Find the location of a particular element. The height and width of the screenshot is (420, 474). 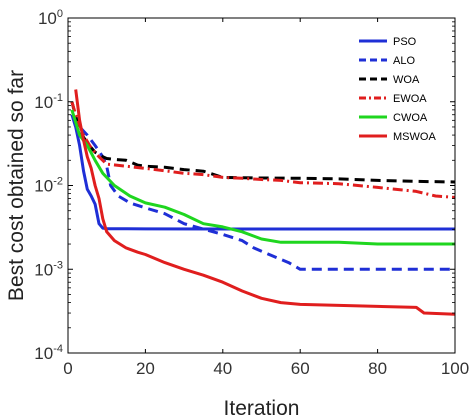

x-tick-label: 60 is located at coordinates (300, 368).